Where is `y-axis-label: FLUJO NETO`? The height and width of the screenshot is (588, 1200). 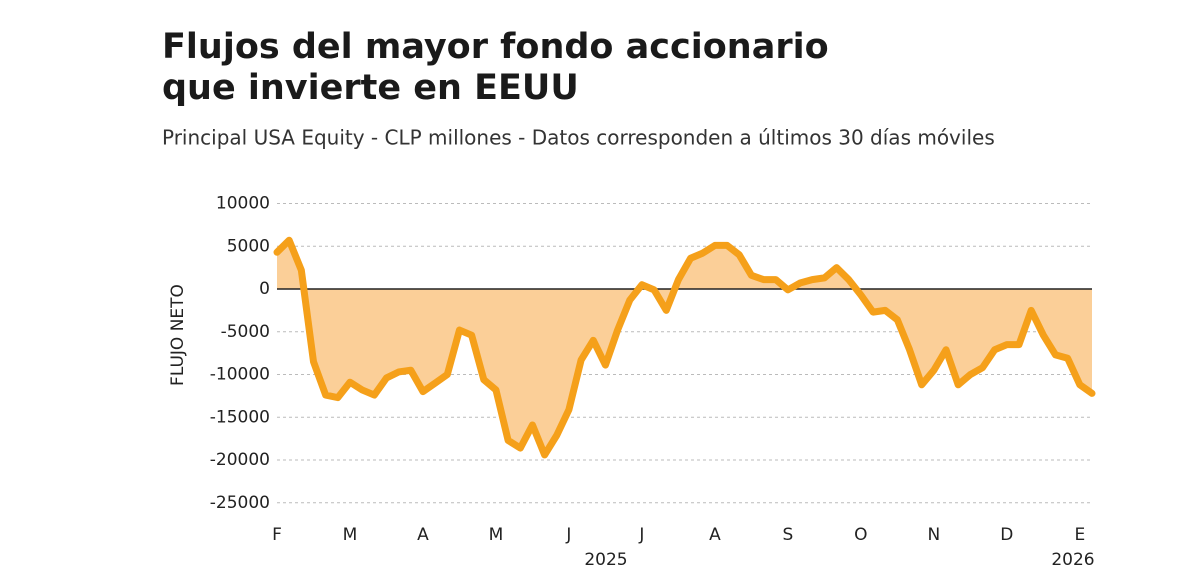 y-axis-label: FLUJO NETO is located at coordinates (178, 335).